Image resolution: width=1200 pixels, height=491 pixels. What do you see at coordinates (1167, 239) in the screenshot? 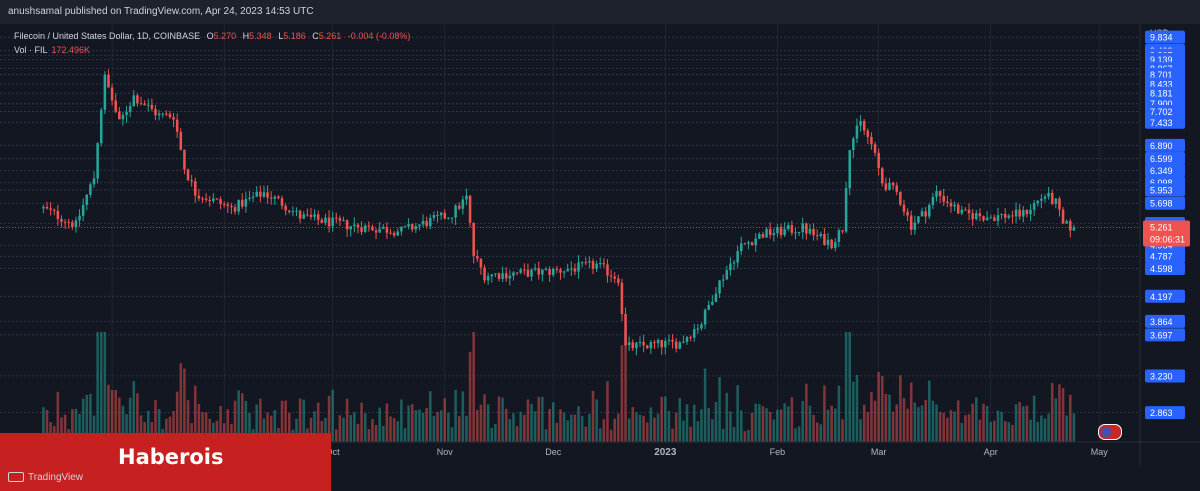
I see `countdown-timer: 09:06:31` at bounding box center [1167, 239].